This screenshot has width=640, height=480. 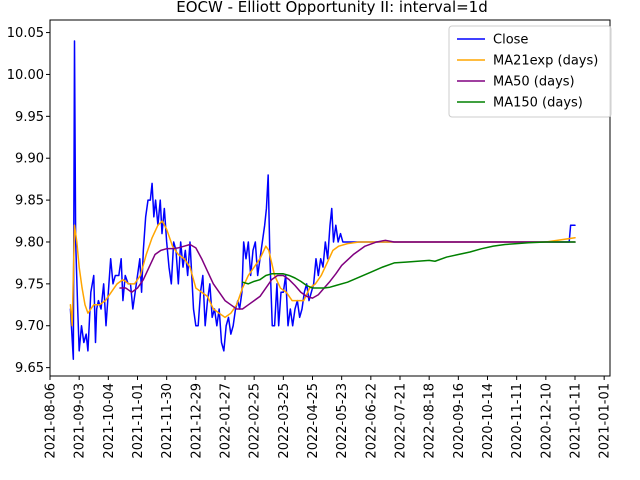 I want to click on x-tick-label: 2021-11-30, so click(x=167, y=421).